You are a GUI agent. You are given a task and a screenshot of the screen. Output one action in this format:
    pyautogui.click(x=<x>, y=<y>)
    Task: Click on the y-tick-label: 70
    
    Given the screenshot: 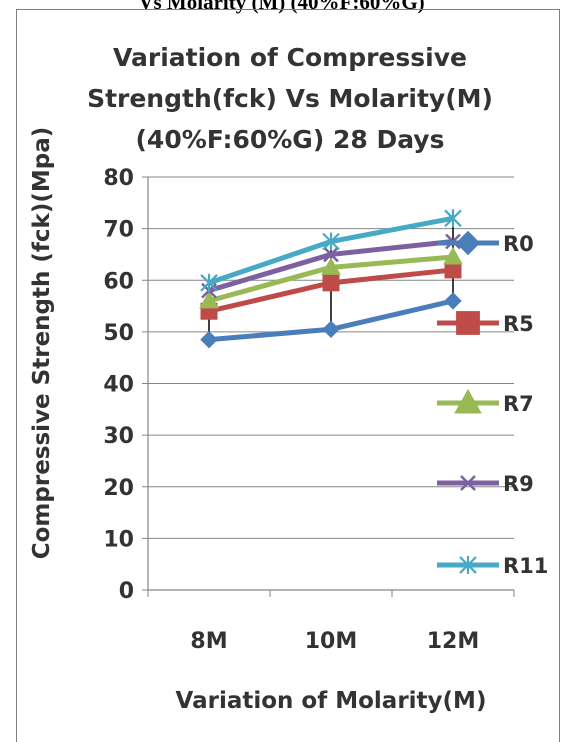 What is the action you would take?
    pyautogui.click(x=118, y=230)
    